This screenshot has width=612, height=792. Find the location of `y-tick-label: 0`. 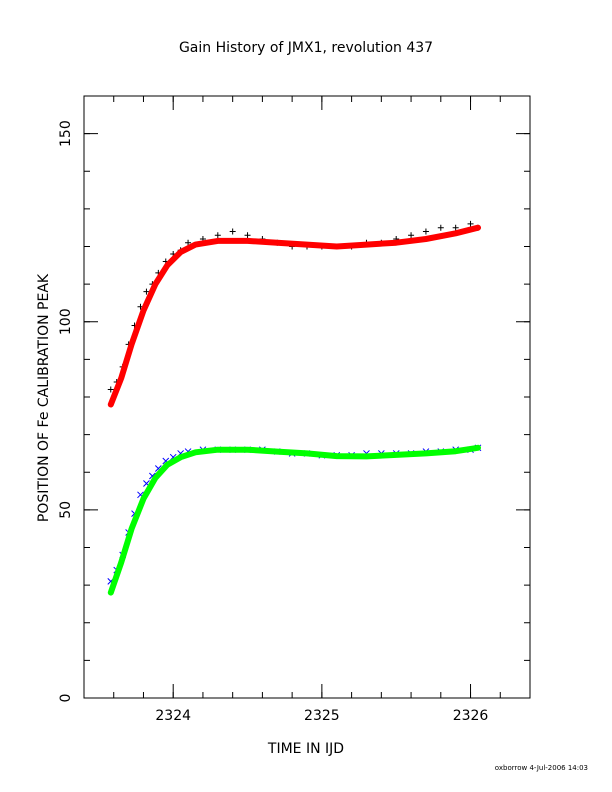

y-tick-label: 0 is located at coordinates (66, 698).